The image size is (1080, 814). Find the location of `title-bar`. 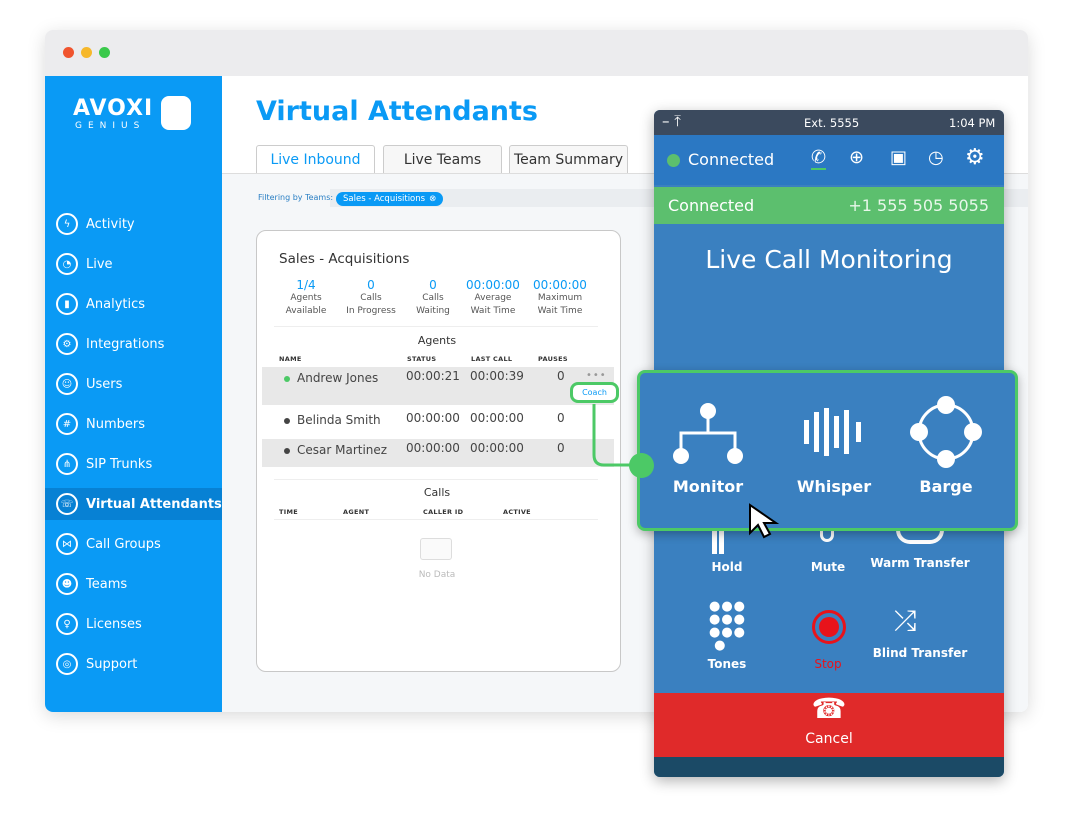

title-bar is located at coordinates (536, 53).